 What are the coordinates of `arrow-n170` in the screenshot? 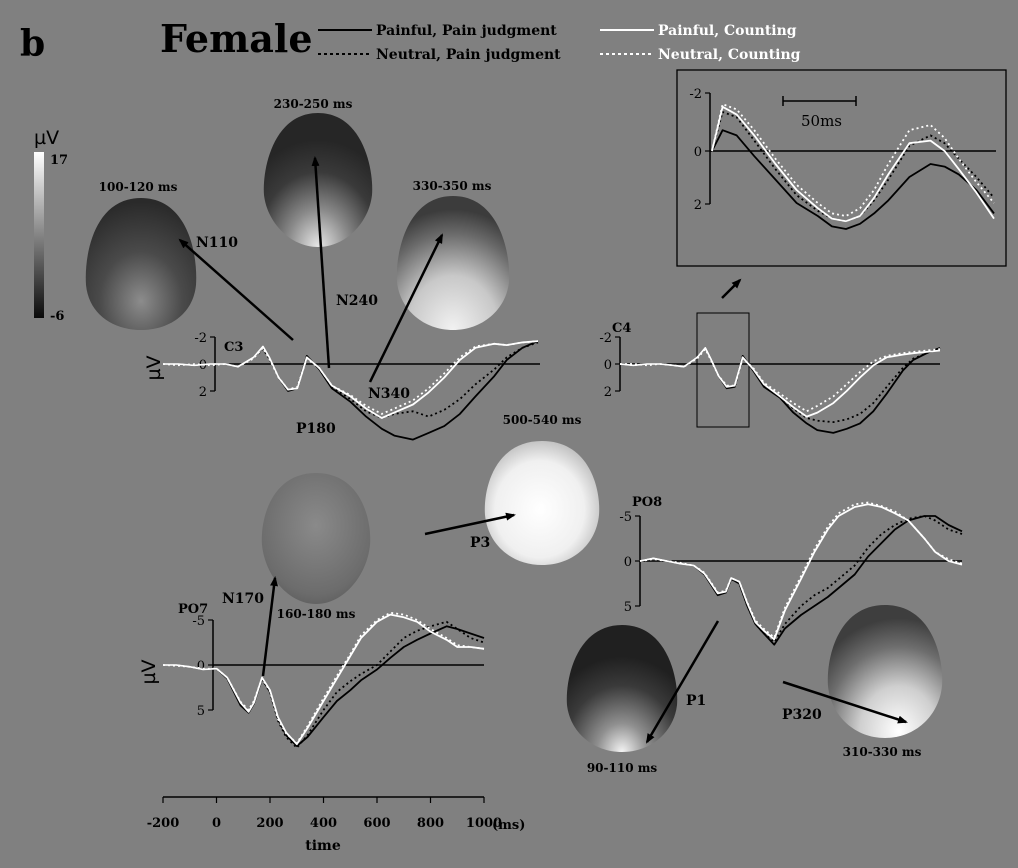 It's located at (269, 626).